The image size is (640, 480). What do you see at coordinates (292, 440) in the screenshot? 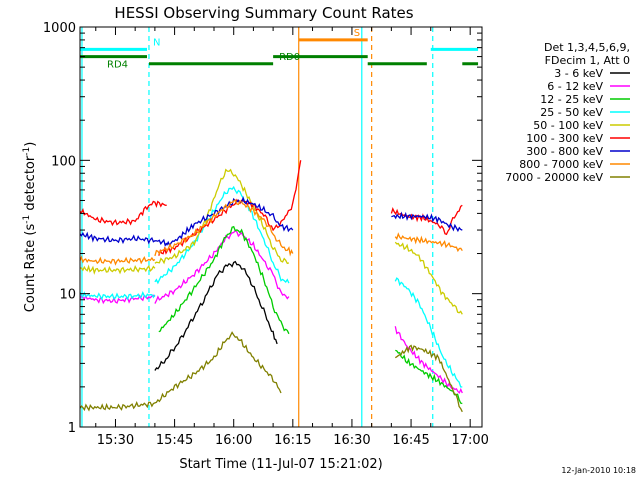
I see `x-tick-label: 16:15` at bounding box center [292, 440].